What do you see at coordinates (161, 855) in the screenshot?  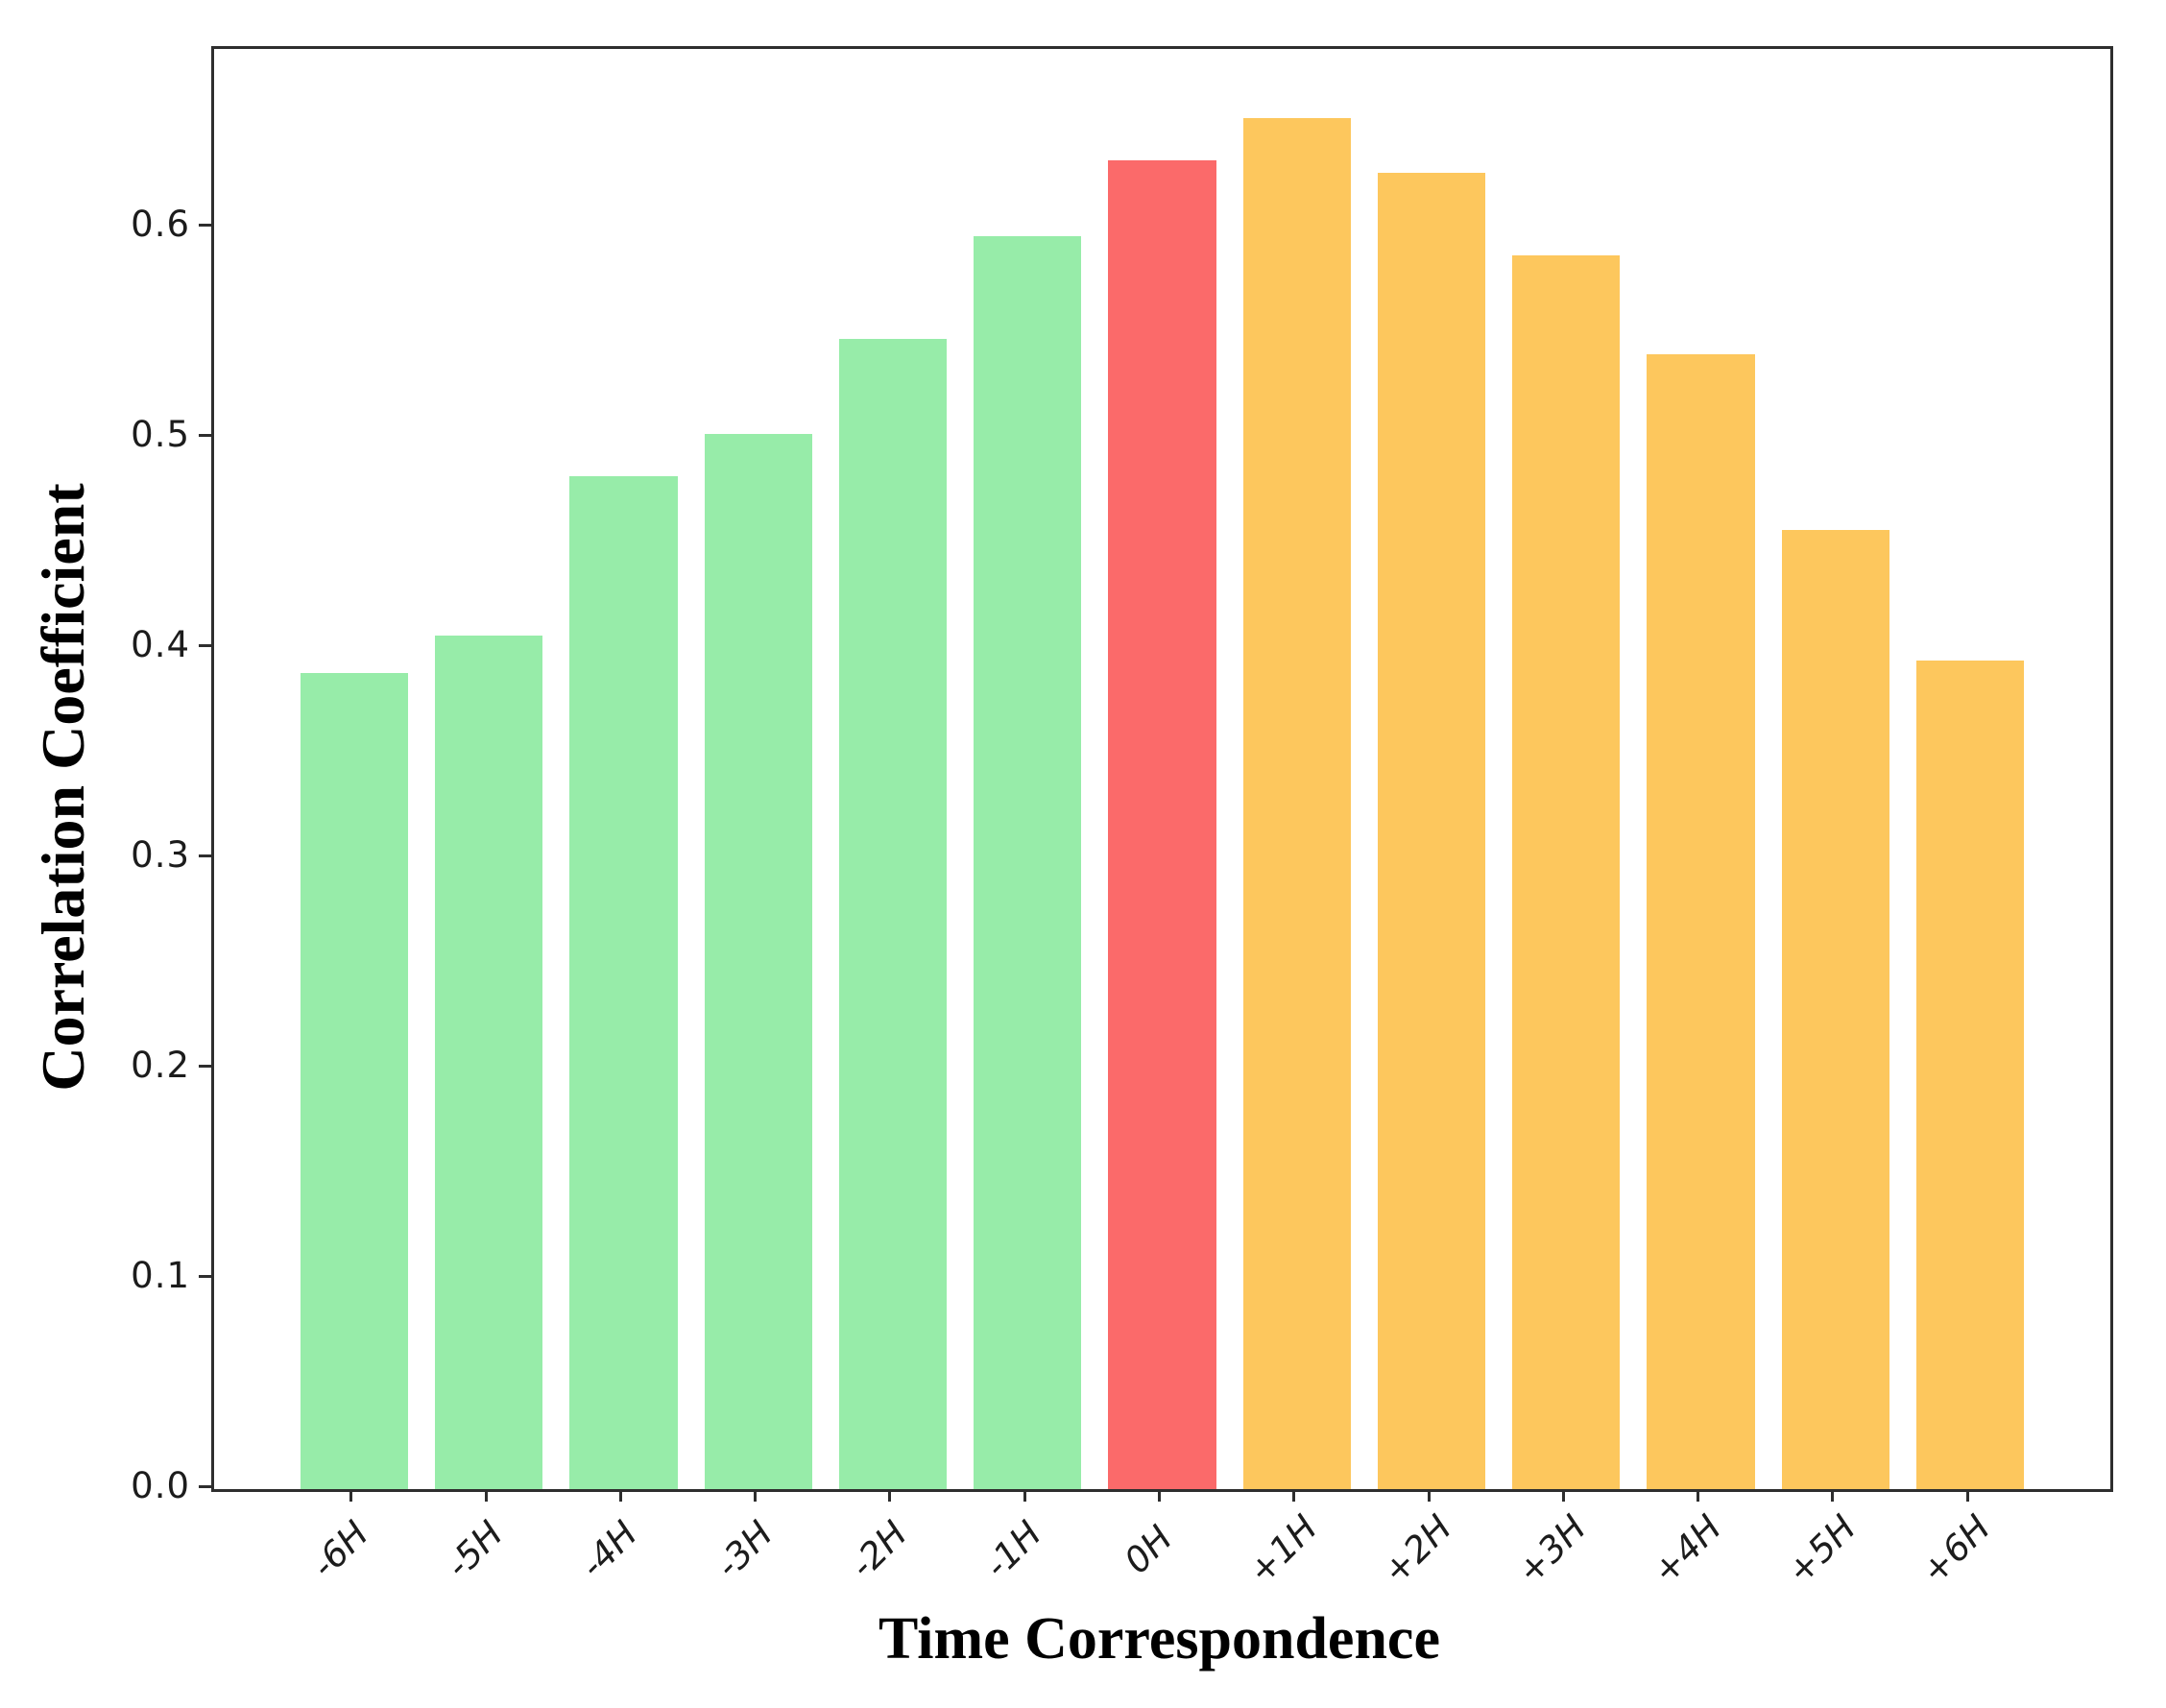 I see `y-tick-label: 0.3` at bounding box center [161, 855].